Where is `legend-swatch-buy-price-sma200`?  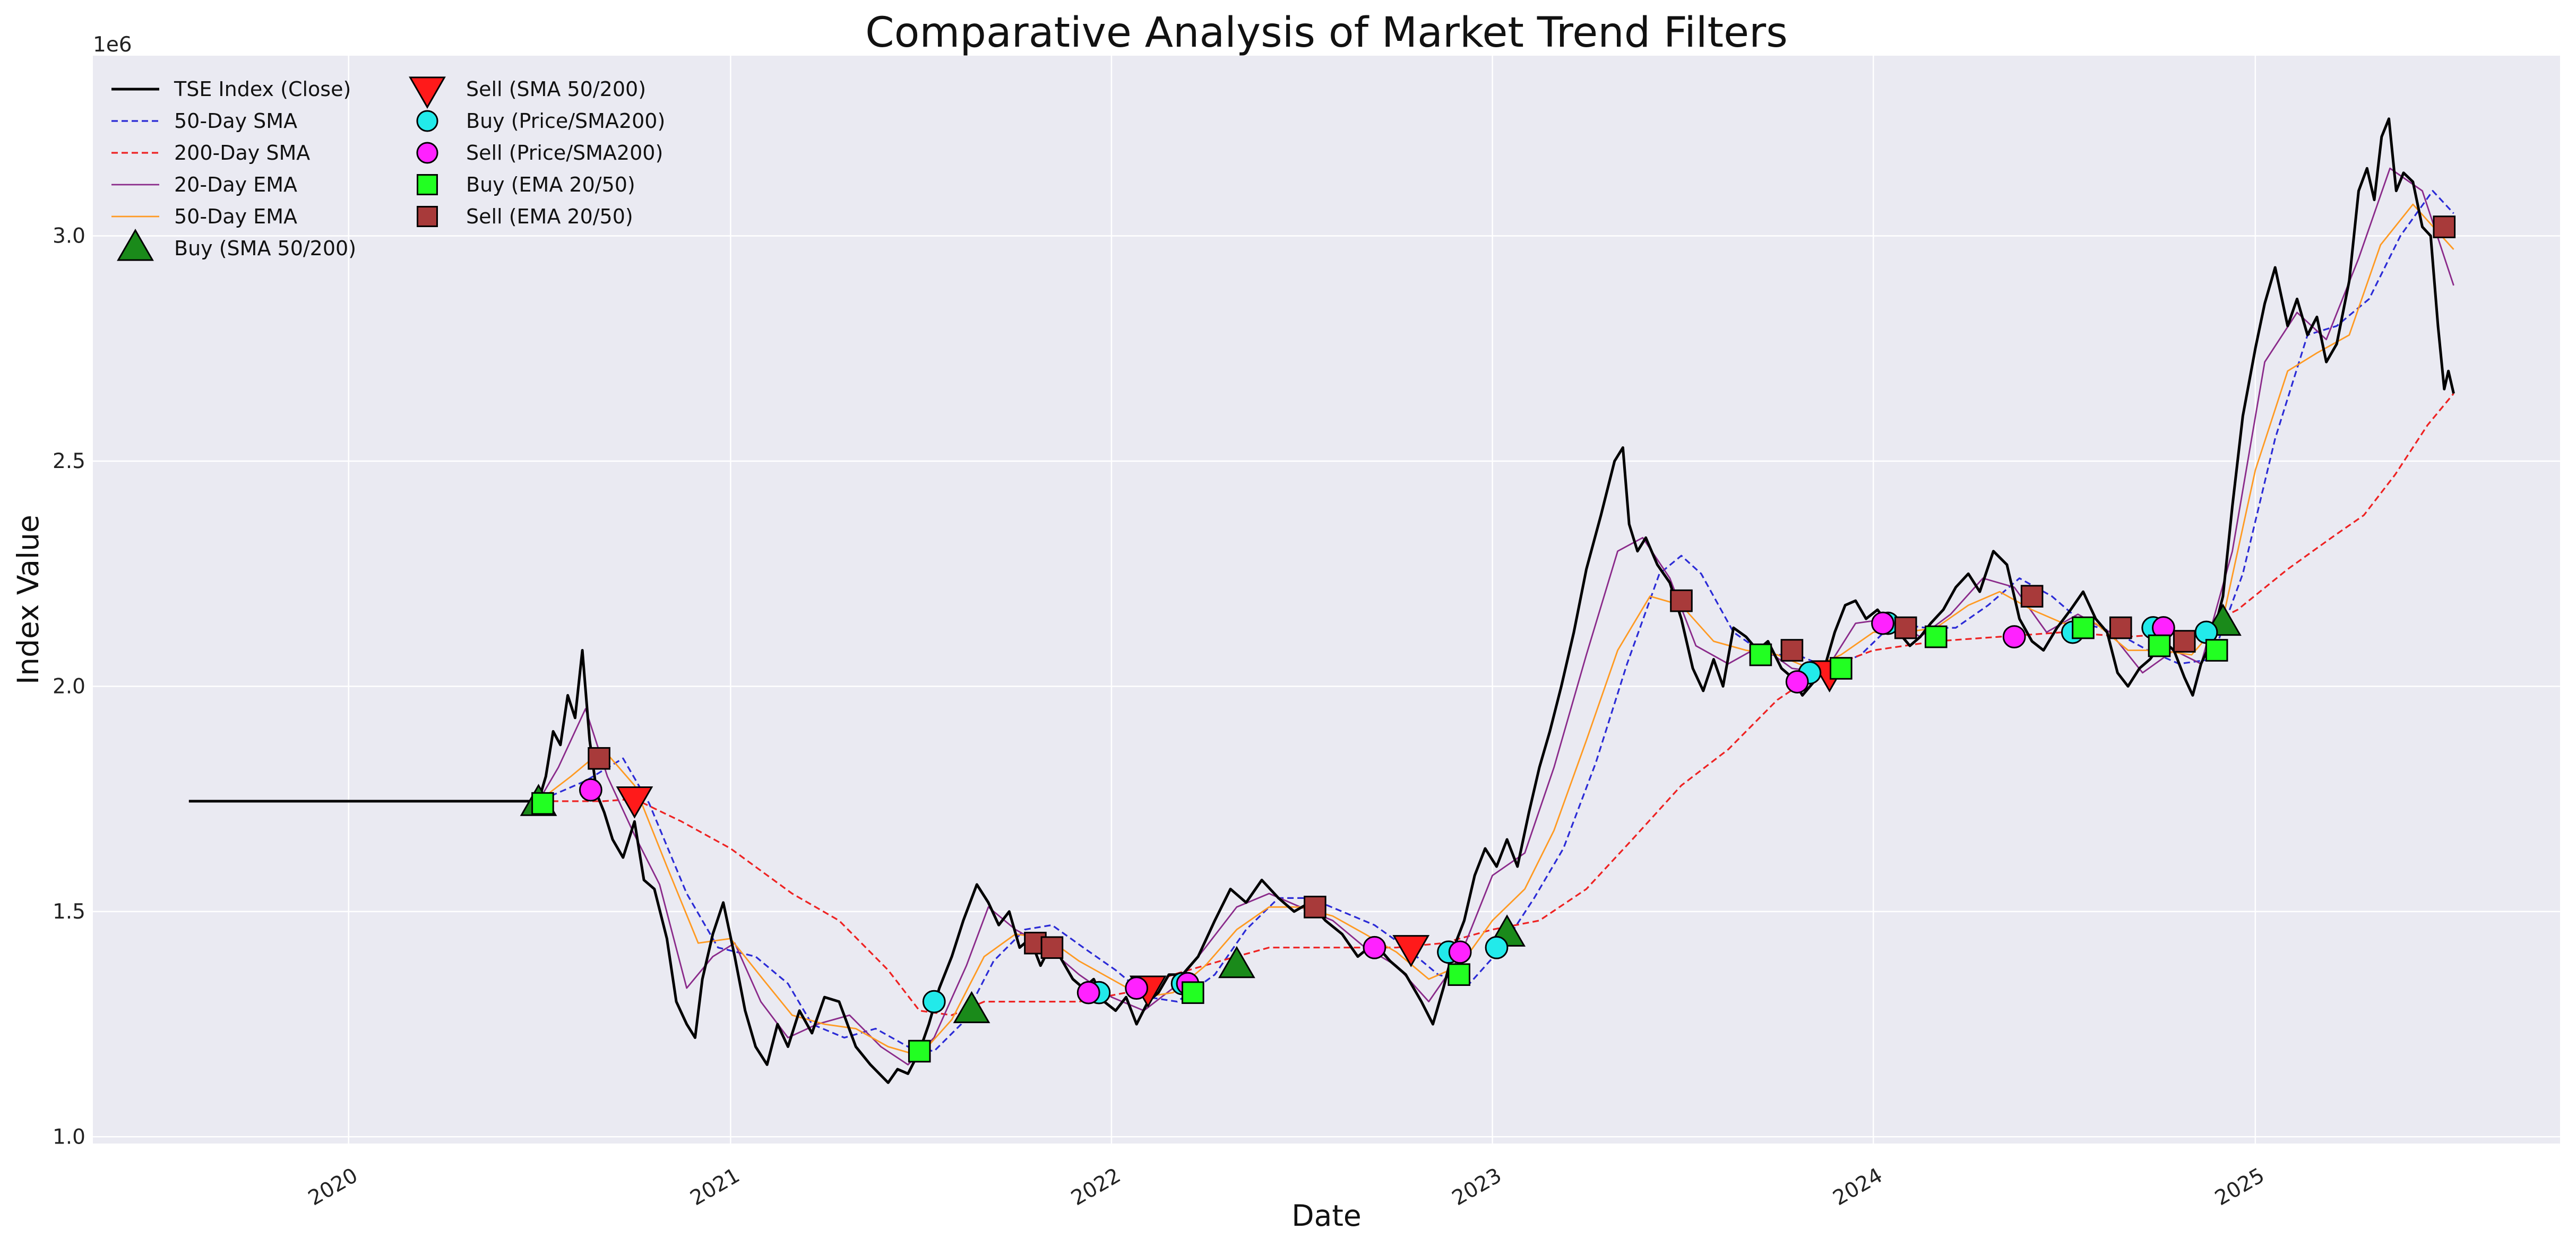 legend-swatch-buy-price-sma200 is located at coordinates (427, 121).